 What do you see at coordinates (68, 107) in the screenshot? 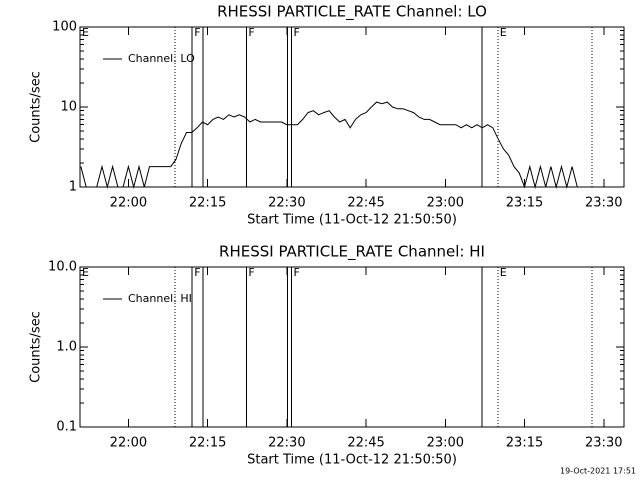
I see `y-tick-label: 10` at bounding box center [68, 107].